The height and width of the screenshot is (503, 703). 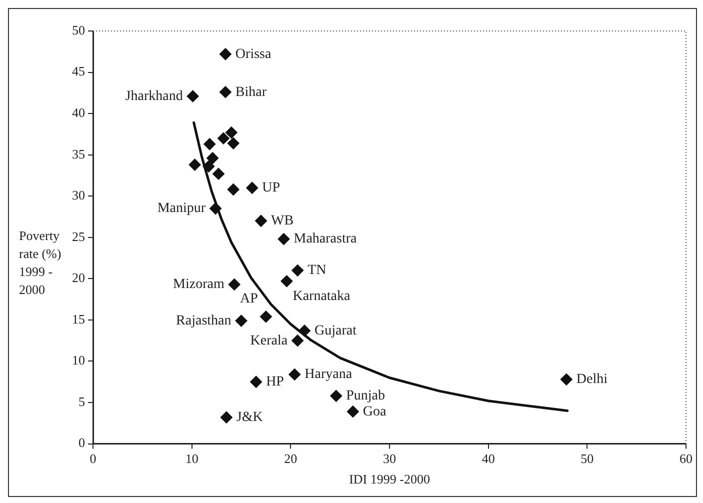 What do you see at coordinates (269, 340) in the screenshot?
I see `annotation: Kerala` at bounding box center [269, 340].